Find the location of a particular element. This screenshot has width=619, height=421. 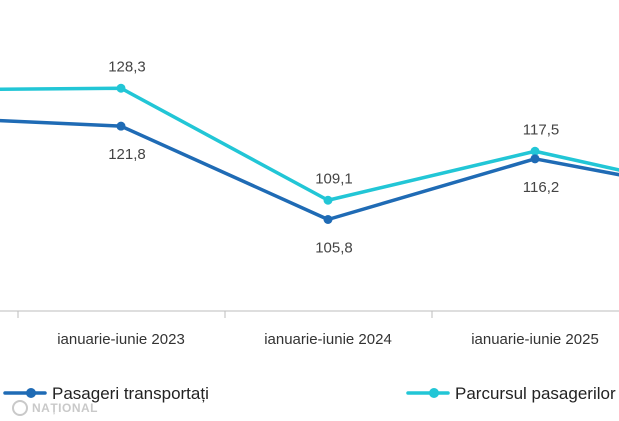

x-tick-label: ianuarie-iunie 2025 is located at coordinates (535, 339).